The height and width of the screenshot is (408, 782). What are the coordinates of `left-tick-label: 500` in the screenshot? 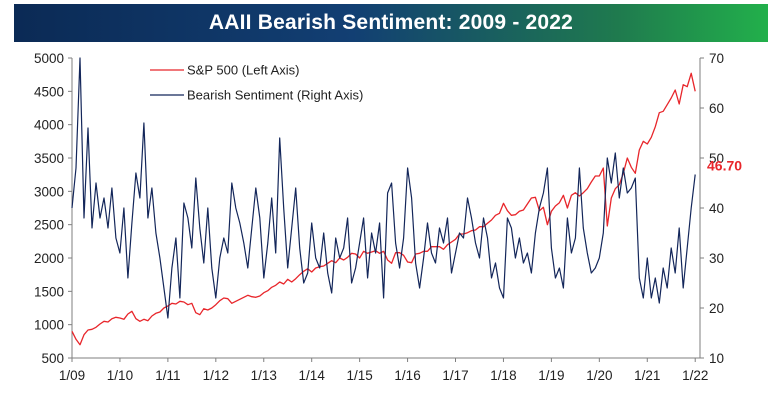 It's located at (52, 358).